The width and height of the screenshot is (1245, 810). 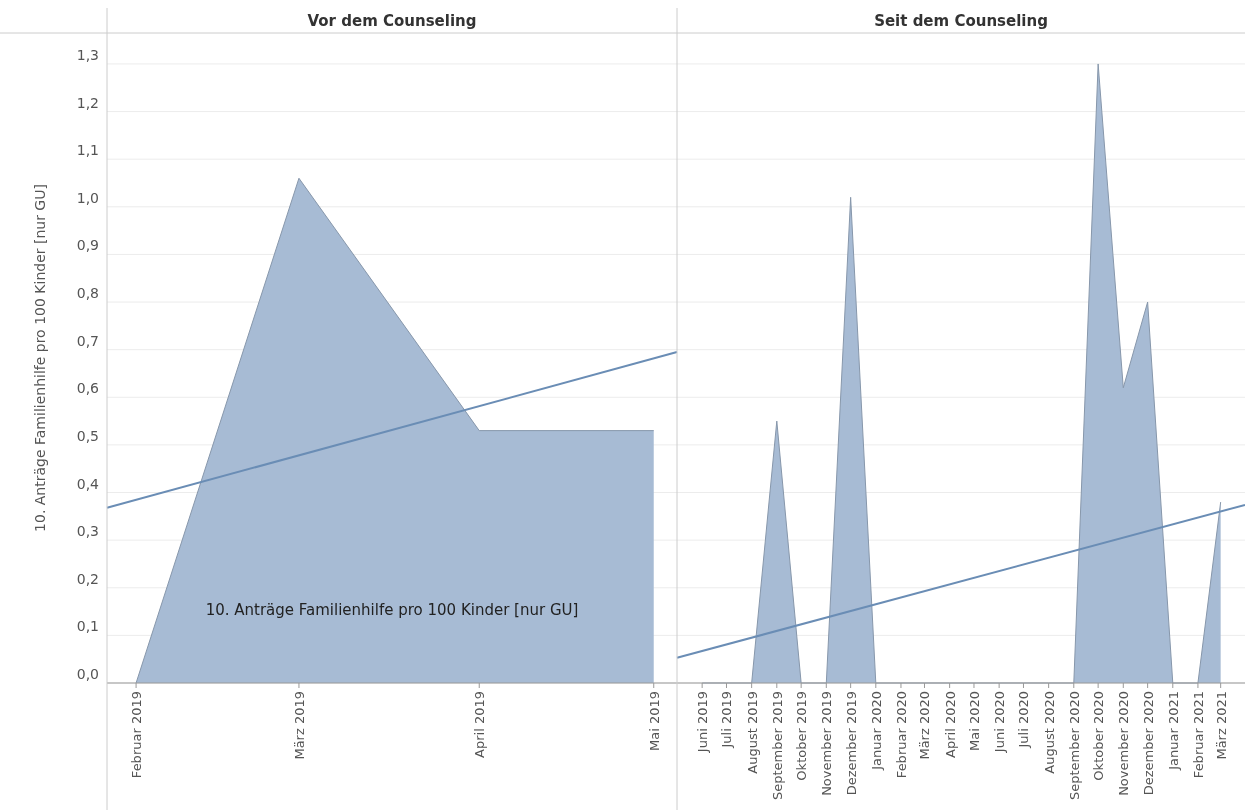 I want to click on x-tick-label: Februar 2020, so click(x=901, y=735).